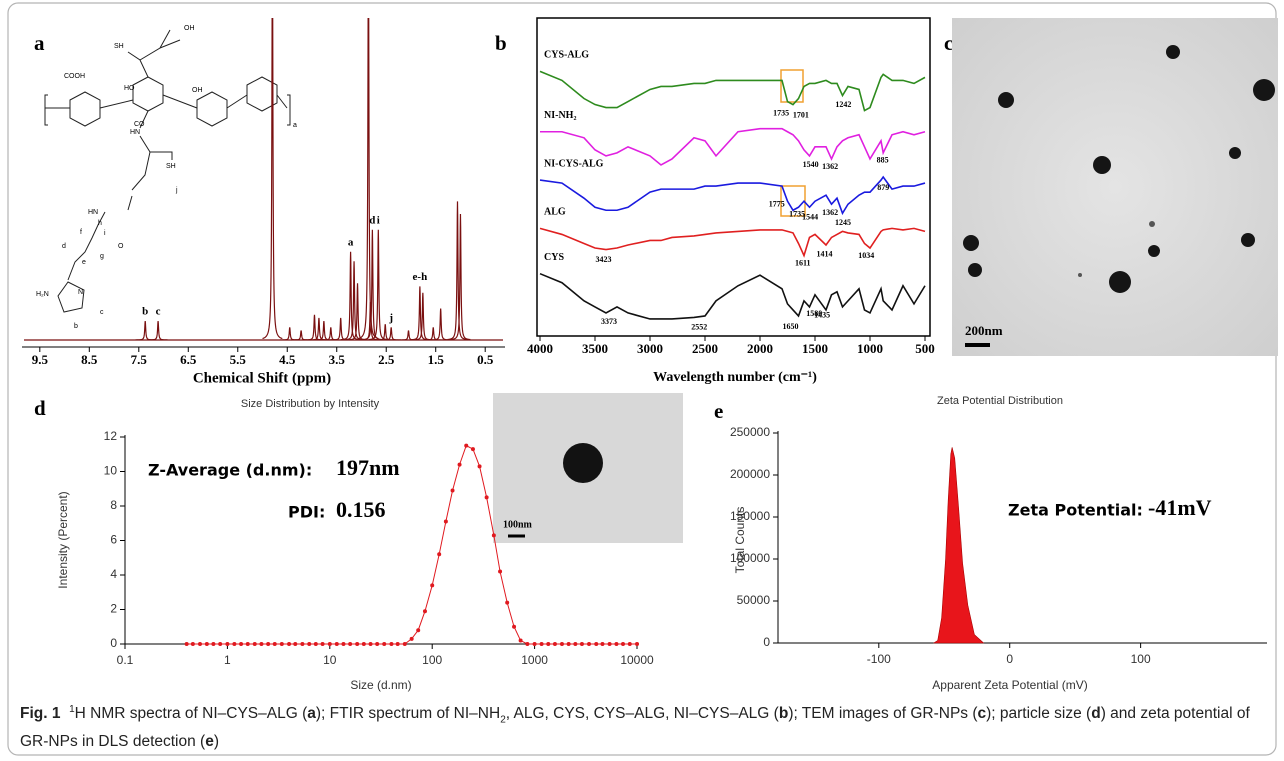  What do you see at coordinates (883, 160) in the screenshot?
I see `peak-label: 885` at bounding box center [883, 160].